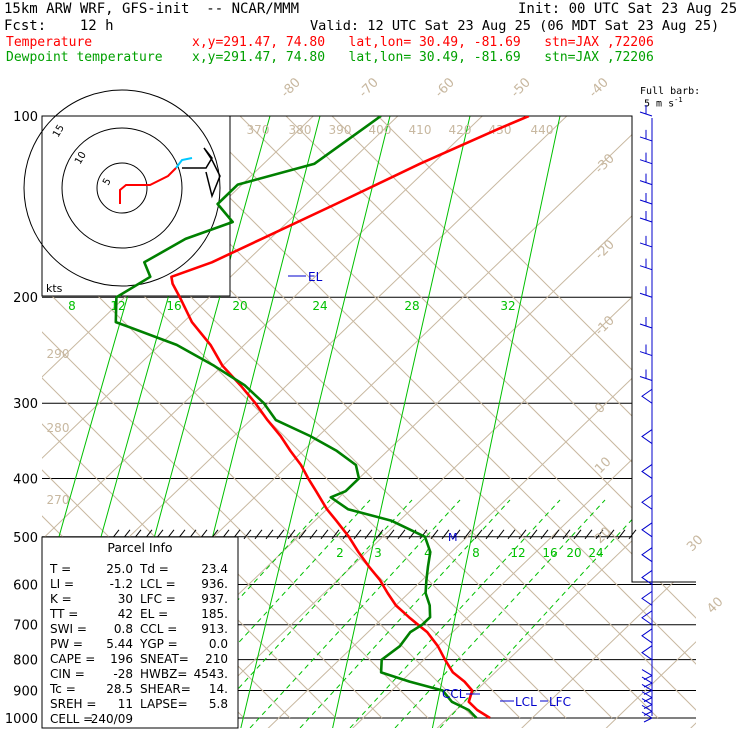 The width and height of the screenshot is (740, 740). Describe the element at coordinates (54, 288) in the screenshot. I see `hodograph-units: kts` at that location.